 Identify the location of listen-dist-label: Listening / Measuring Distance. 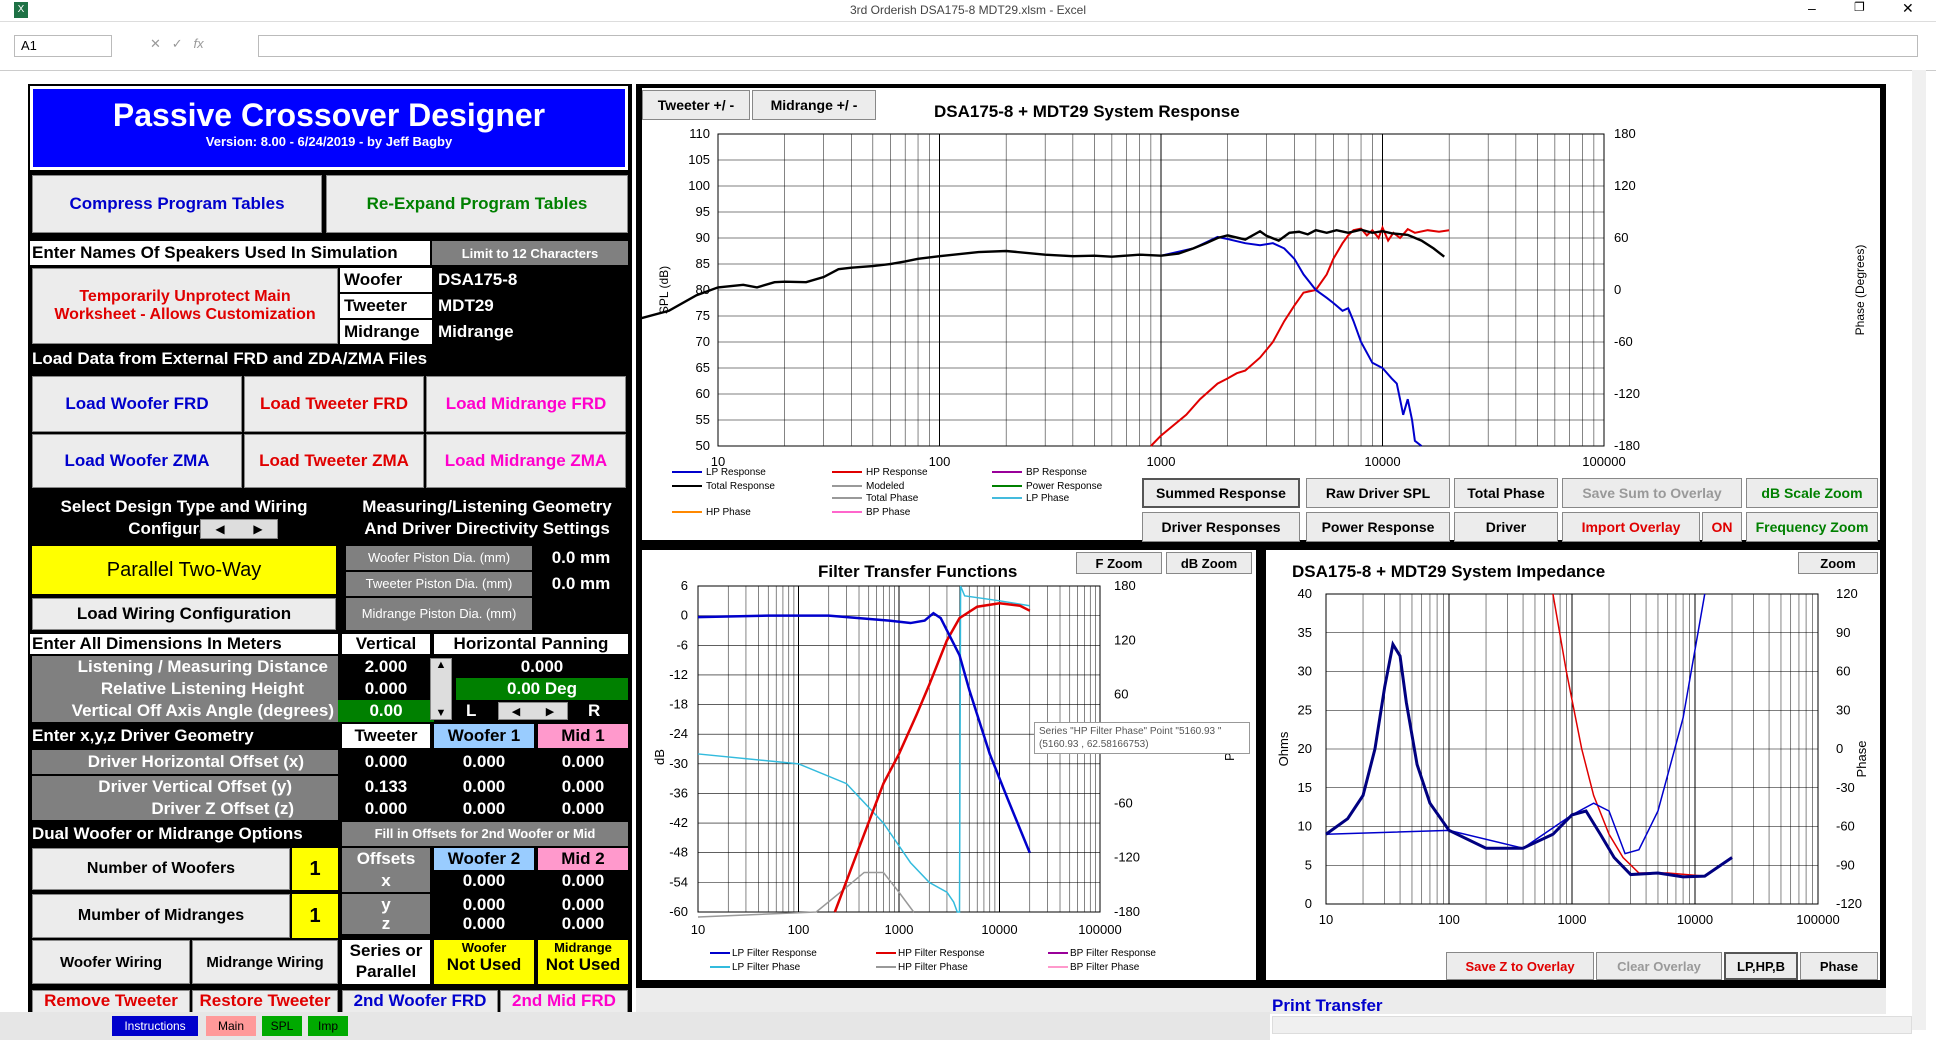
(185, 667).